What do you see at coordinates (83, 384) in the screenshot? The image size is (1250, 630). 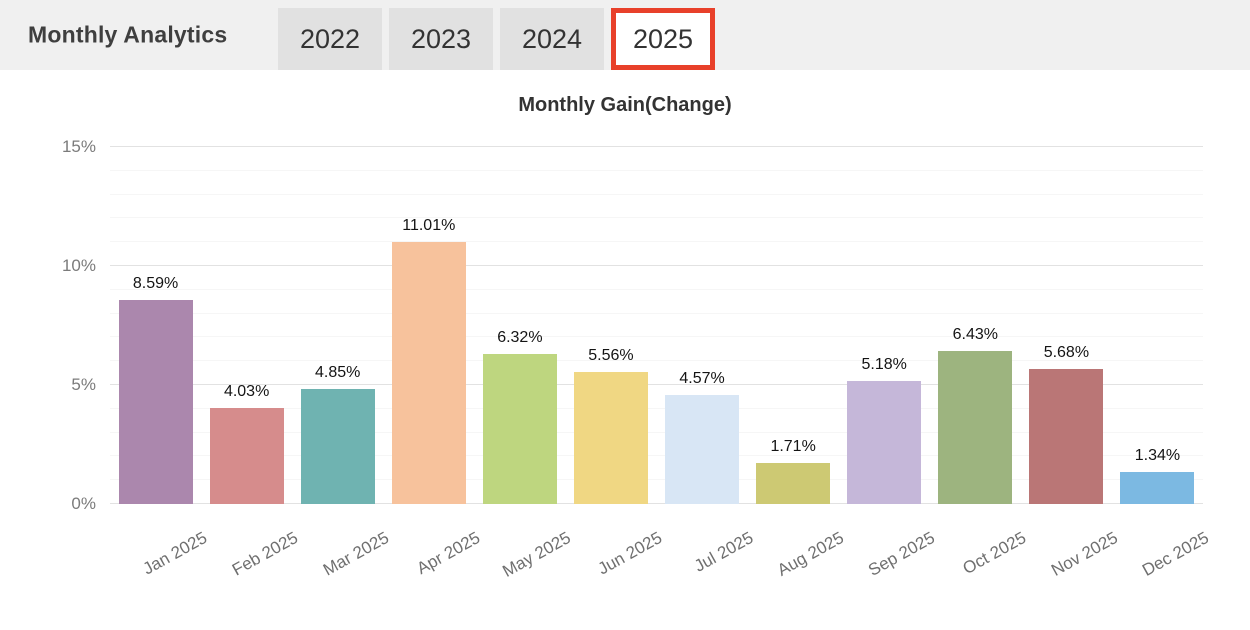 I see `y-axis-label: 5%` at bounding box center [83, 384].